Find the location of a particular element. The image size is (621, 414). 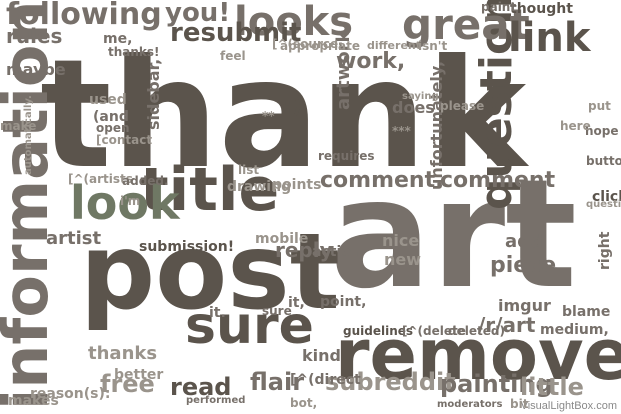

word-symbol: :) is located at coordinates (292, 106).